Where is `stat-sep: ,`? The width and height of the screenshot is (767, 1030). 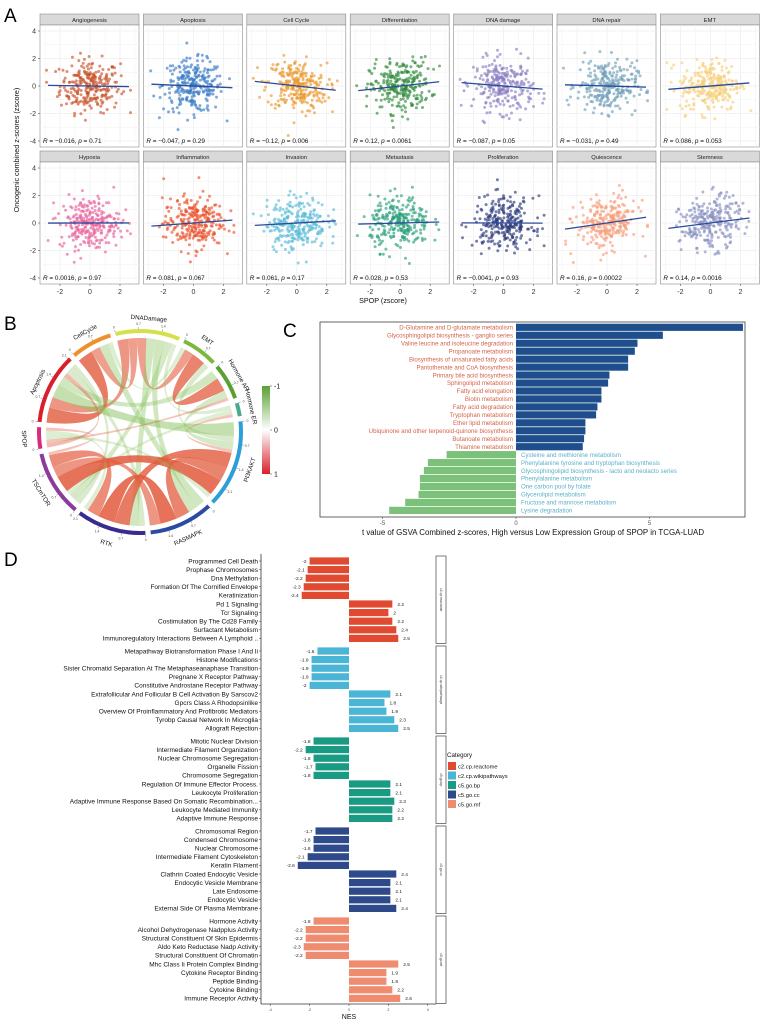
stat-sep: , is located at coordinates (280, 278).